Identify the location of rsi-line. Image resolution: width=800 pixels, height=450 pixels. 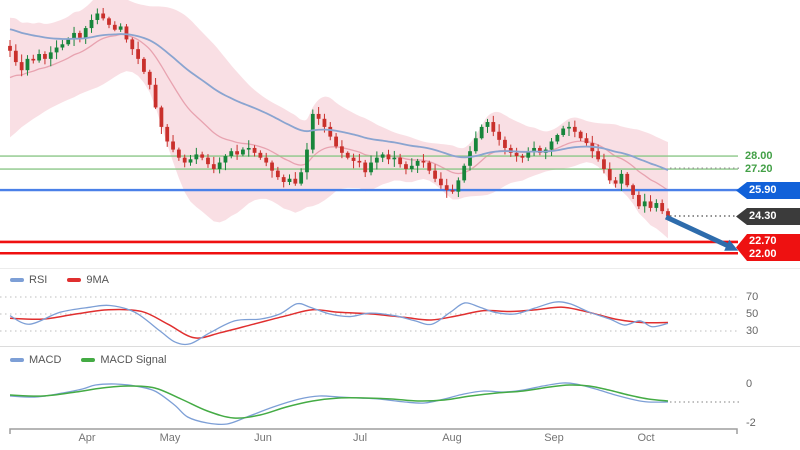
(339, 323).